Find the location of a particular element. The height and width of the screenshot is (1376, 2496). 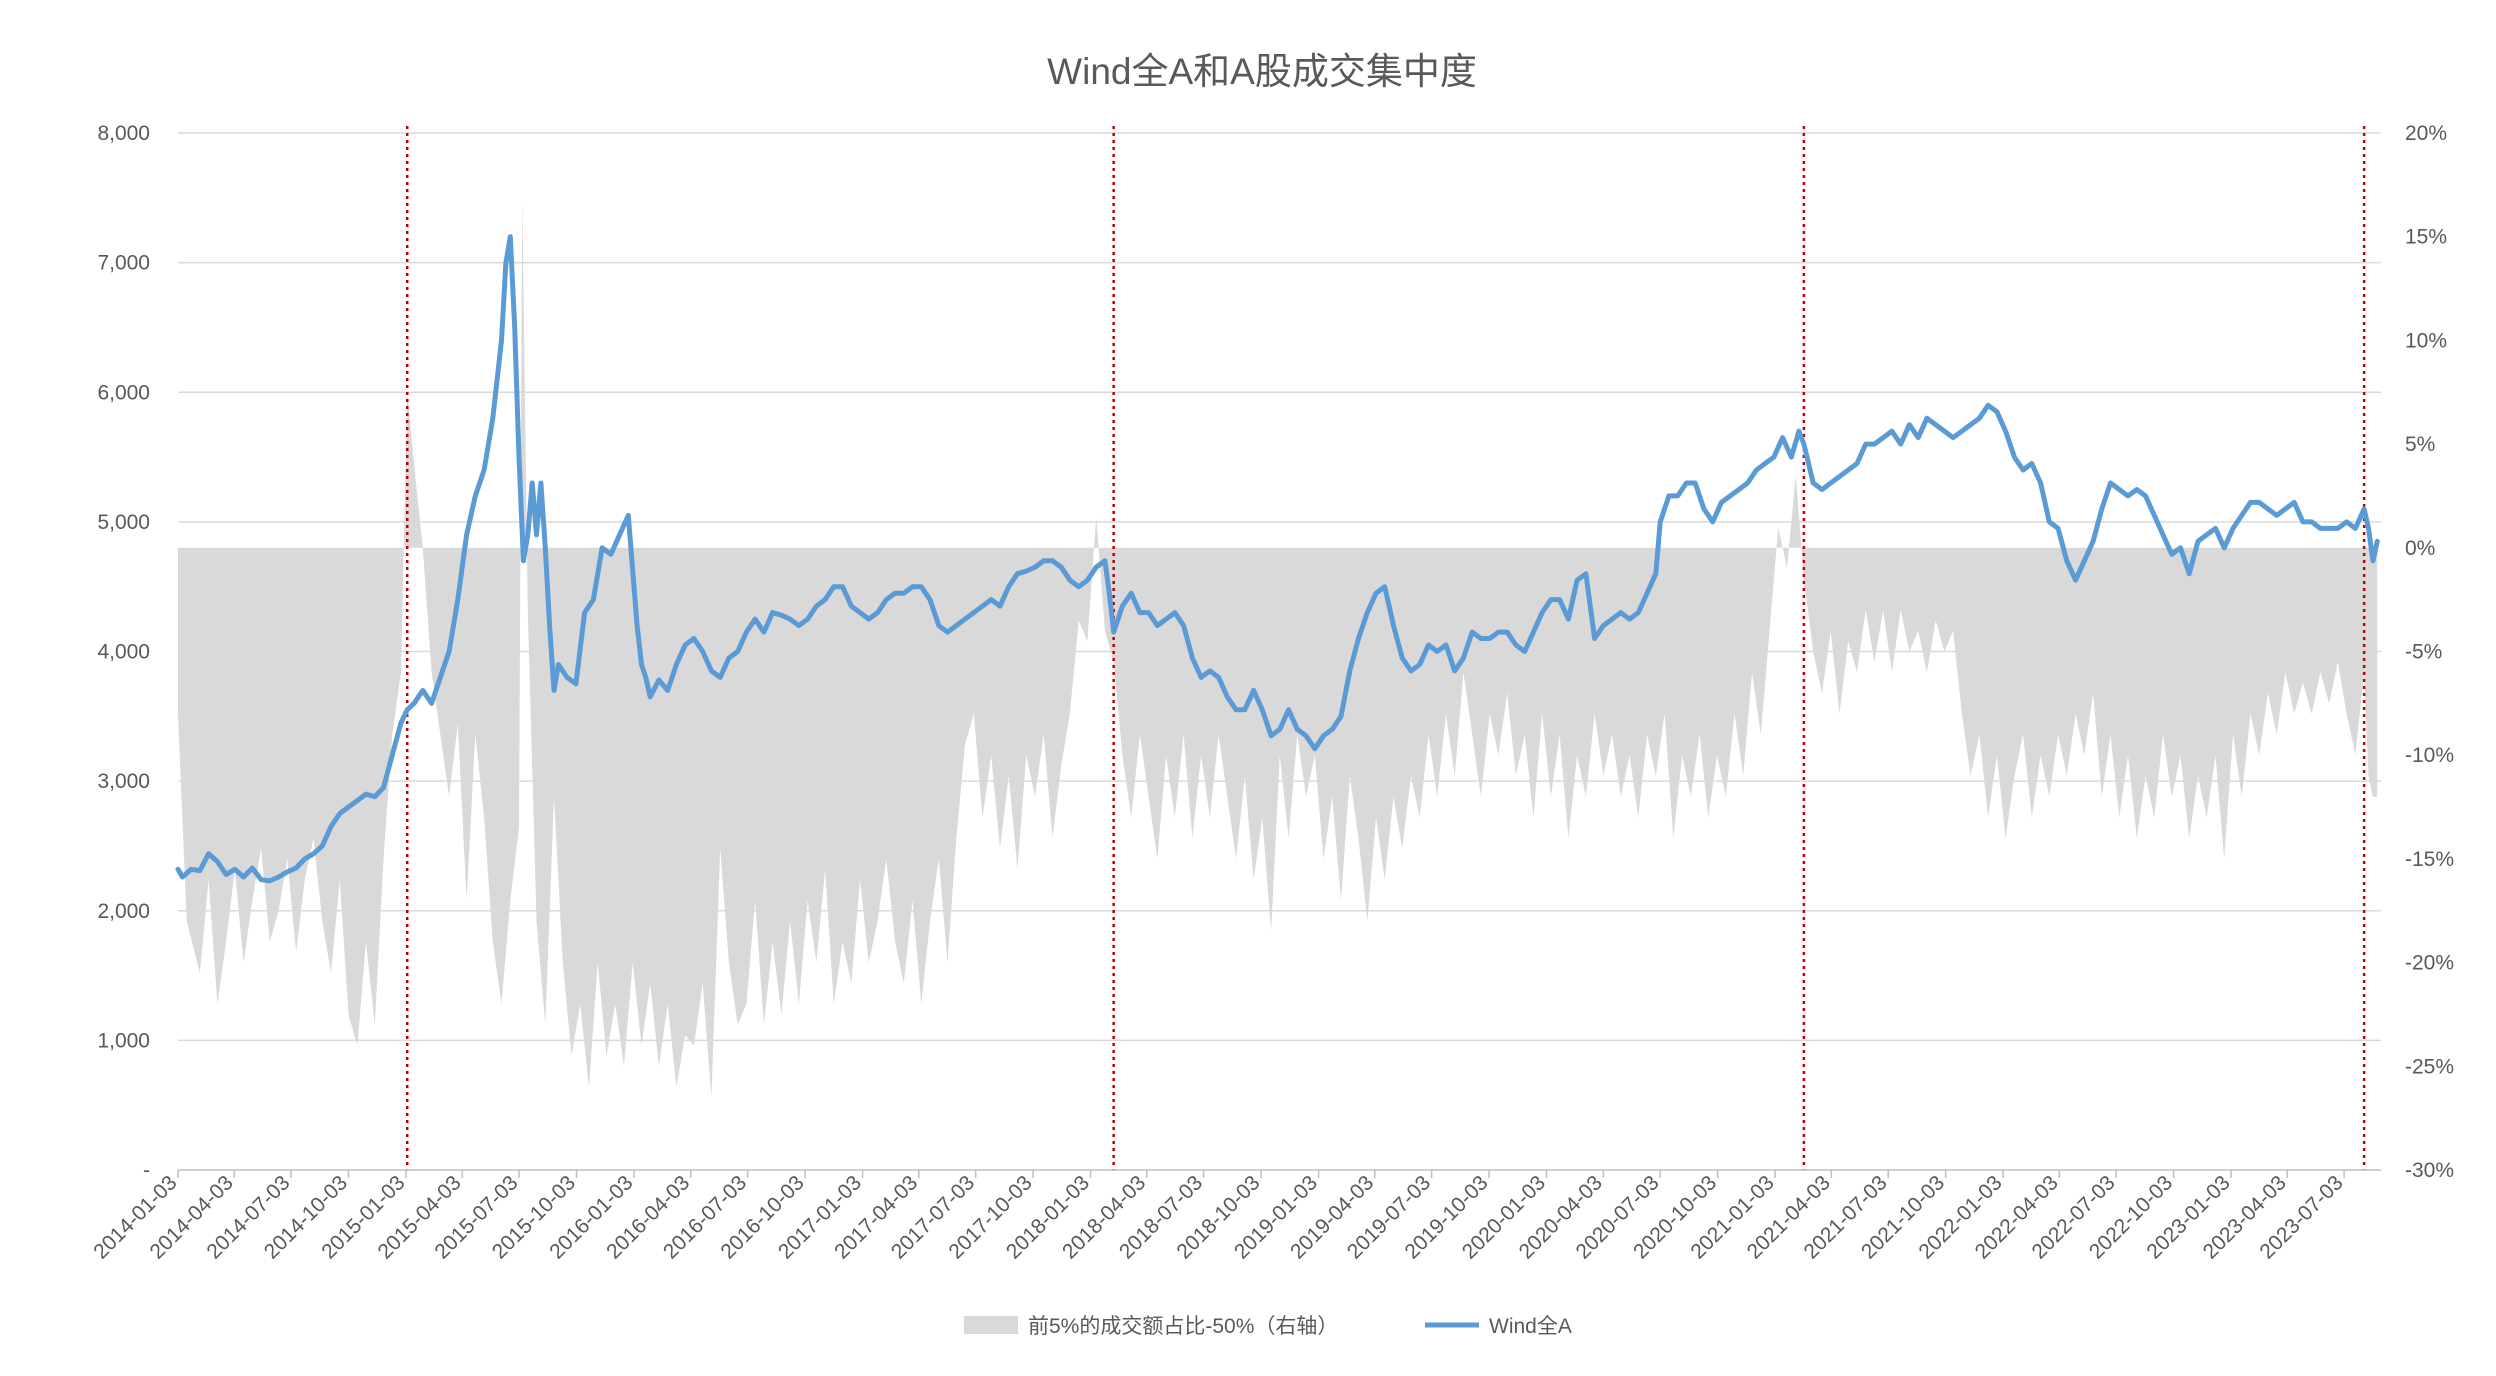

y-left-tick-label: 8,000 is located at coordinates (123, 133).